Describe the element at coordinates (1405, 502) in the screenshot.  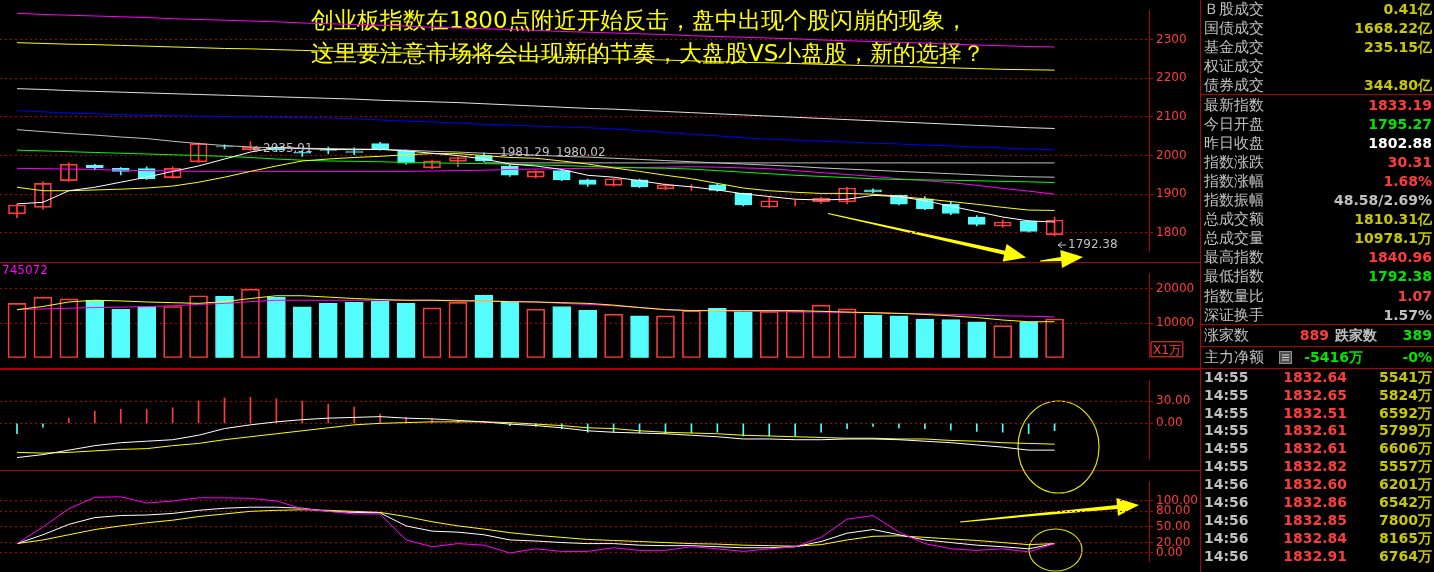
I see `text: 6542万` at that location.